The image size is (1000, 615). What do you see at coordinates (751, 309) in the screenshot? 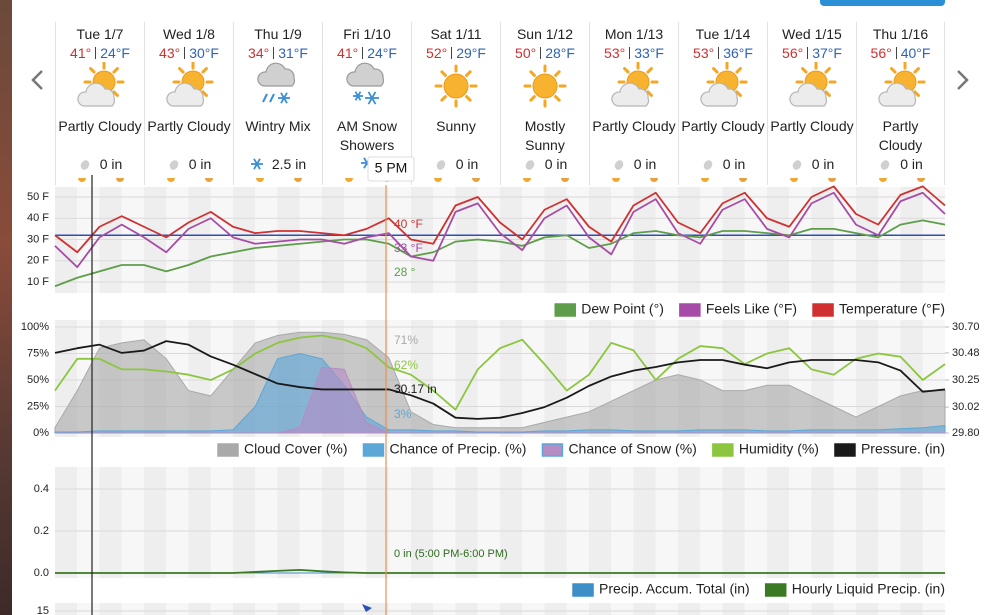
I see `legend-label: Feels Like (°F)` at bounding box center [751, 309].